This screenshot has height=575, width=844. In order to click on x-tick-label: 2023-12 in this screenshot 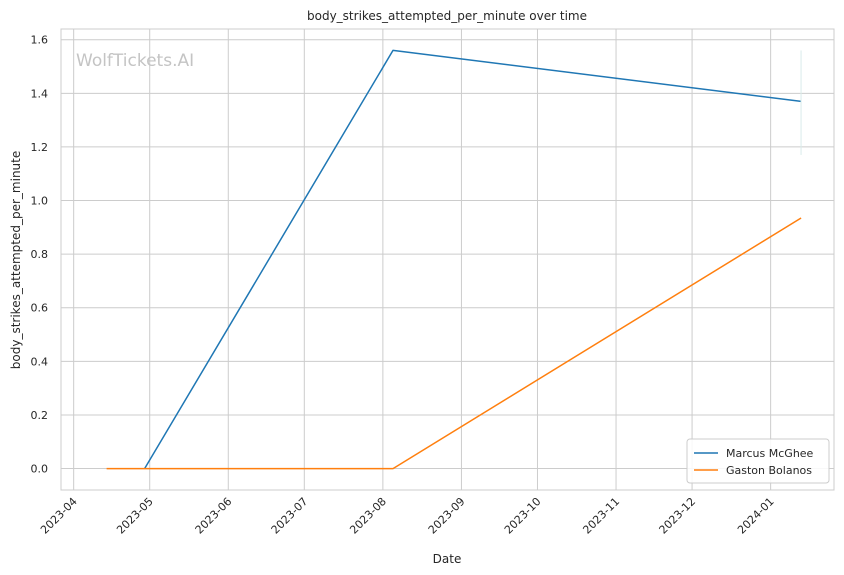, I will do `click(677, 516)`.